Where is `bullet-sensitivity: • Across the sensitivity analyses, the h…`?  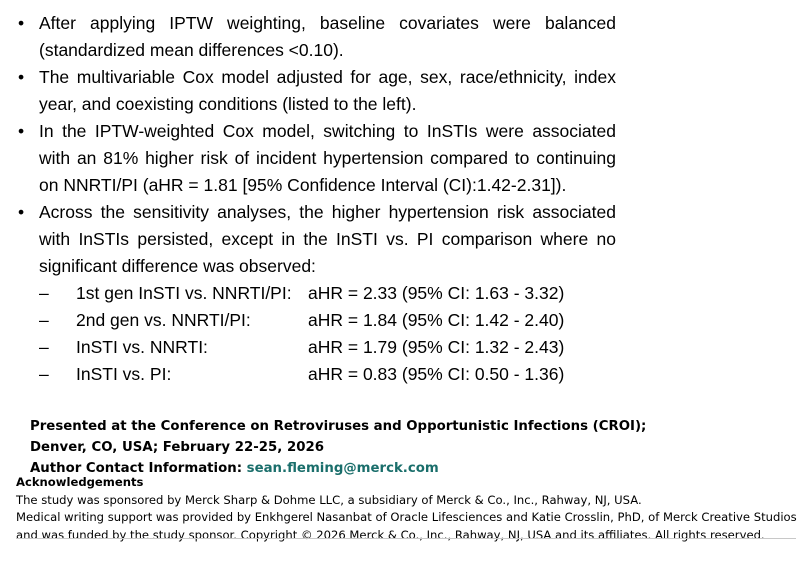 bullet-sensitivity: • Across the sensitivity analyses, the h… is located at coordinates (316, 239).